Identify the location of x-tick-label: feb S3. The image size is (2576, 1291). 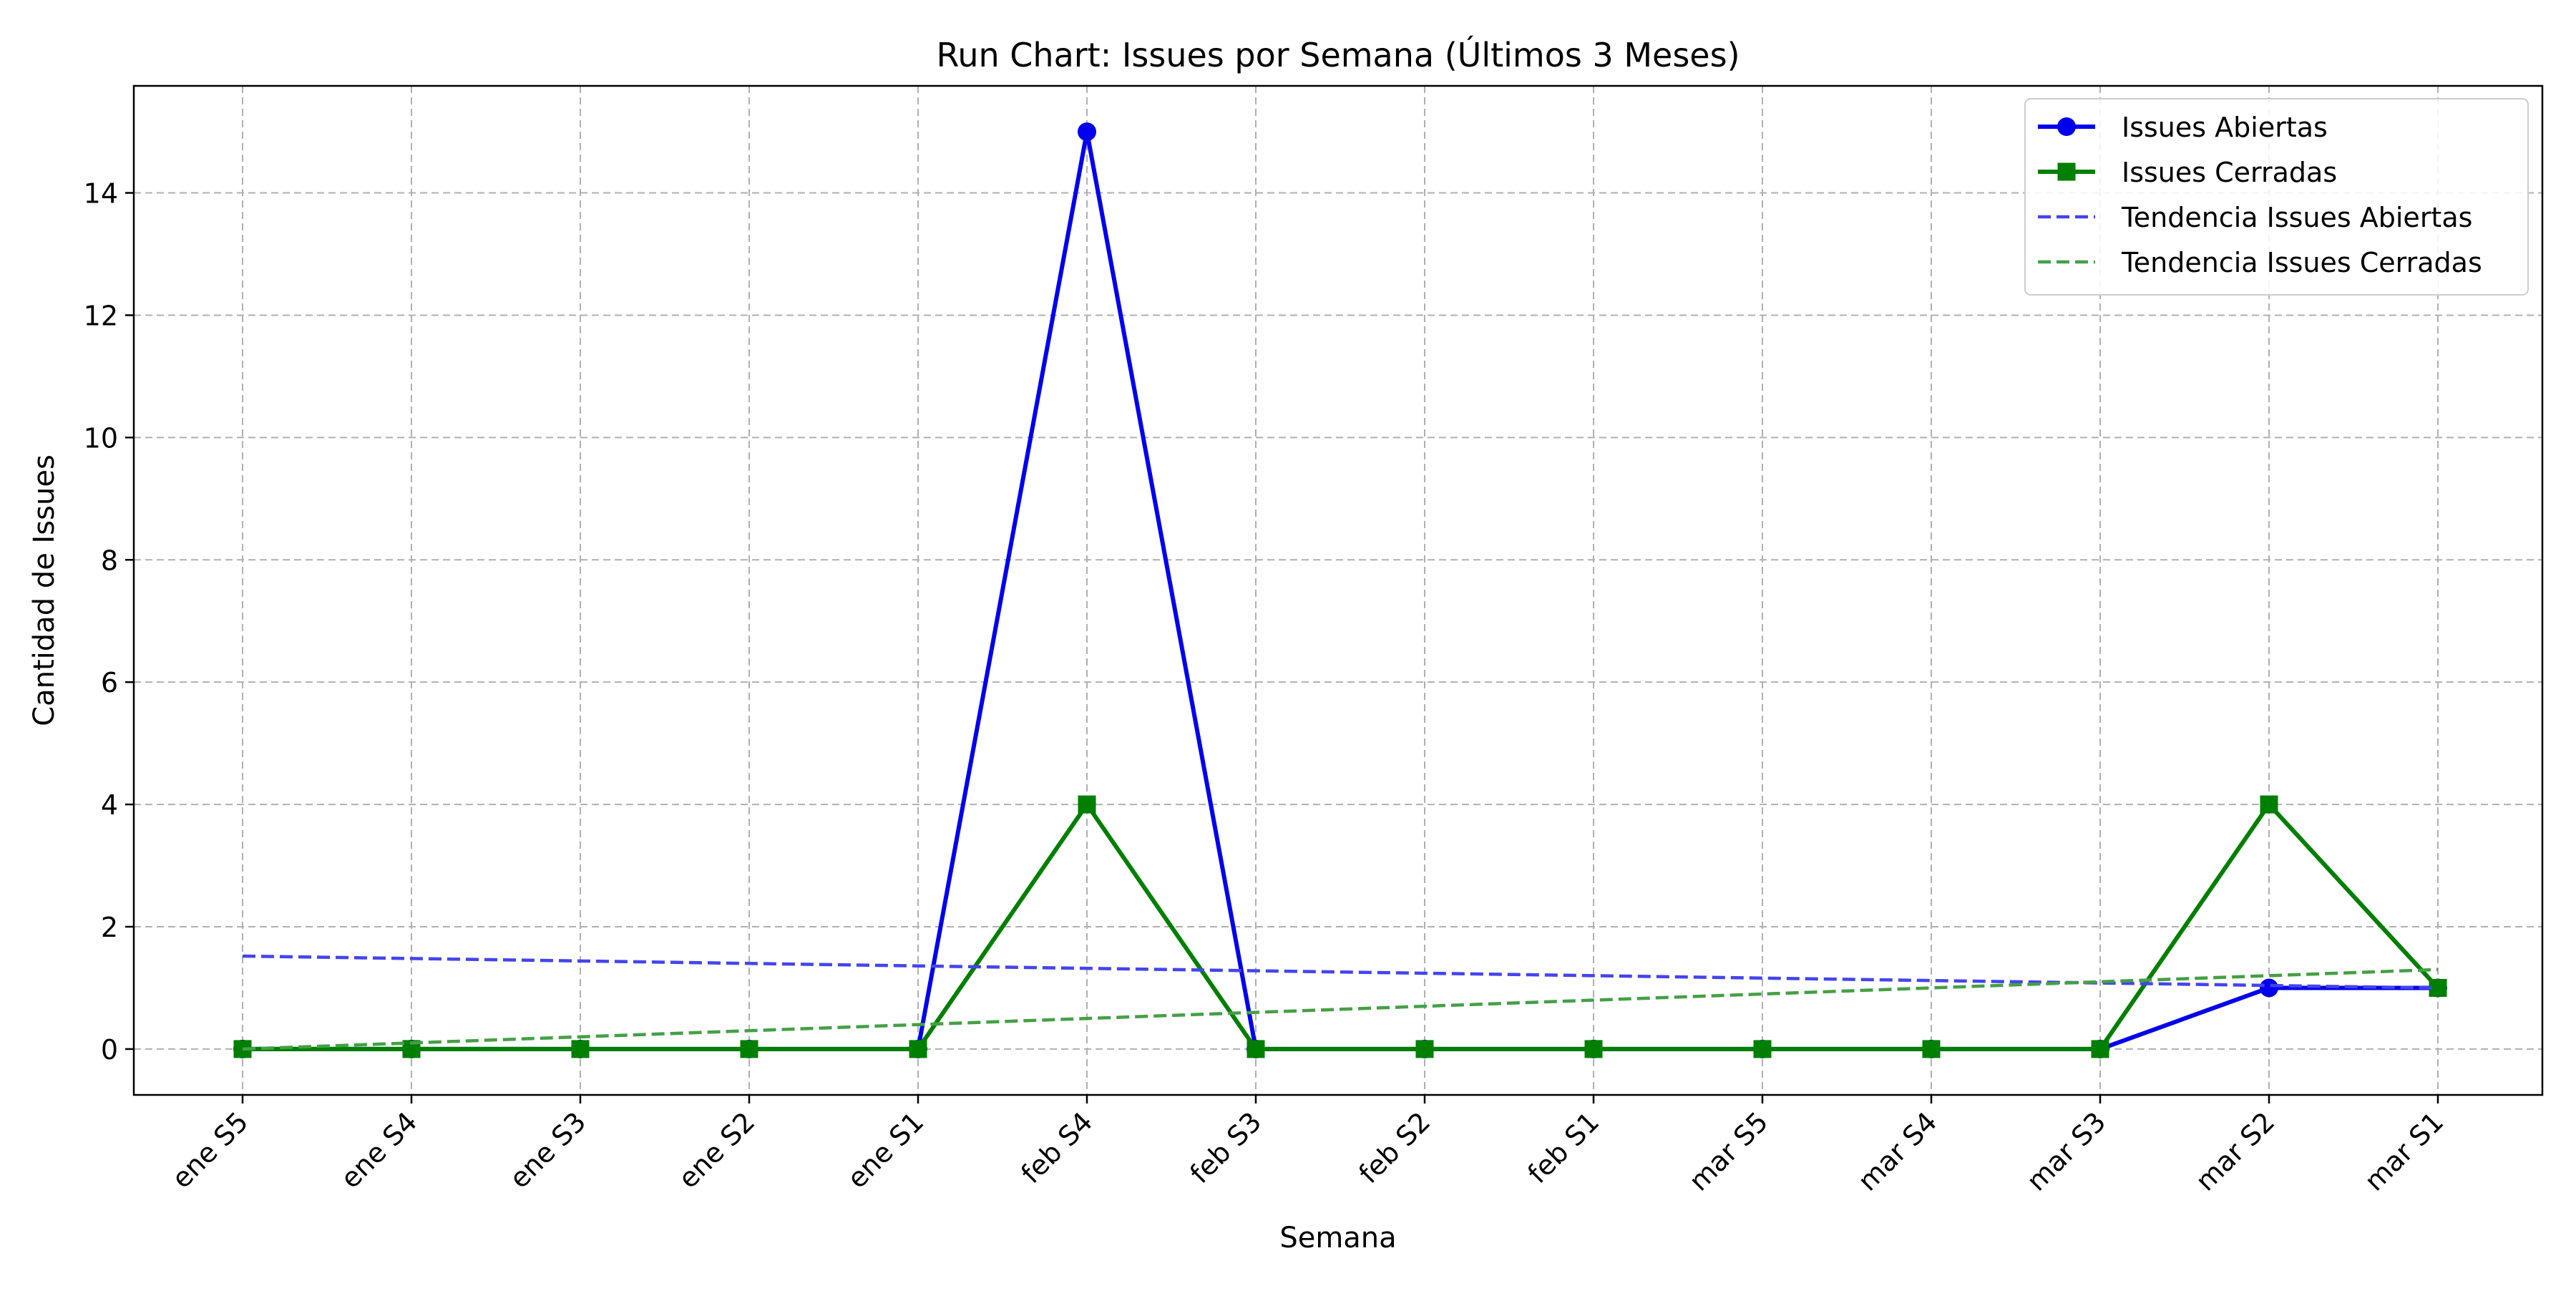
(1226, 1147).